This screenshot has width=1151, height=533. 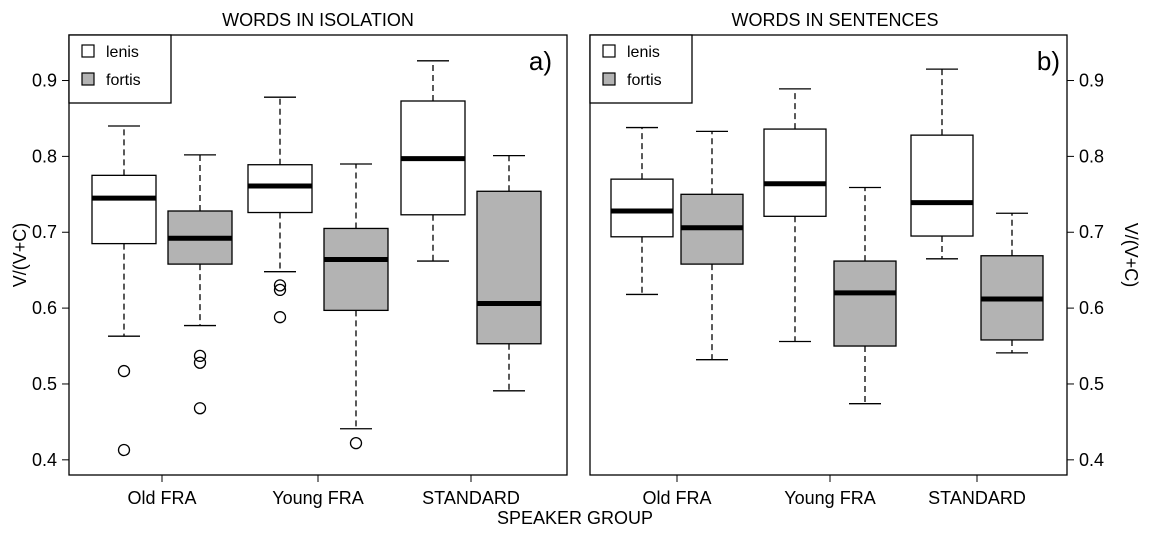 I want to click on legend-a-lenis-label: lenis, so click(x=122, y=52).